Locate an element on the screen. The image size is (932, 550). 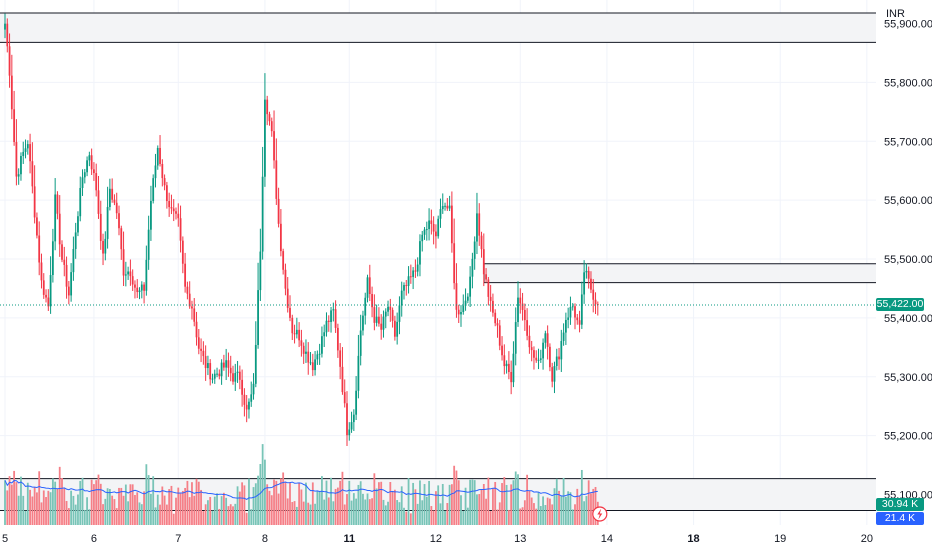
alert-icon is located at coordinates (600, 514).